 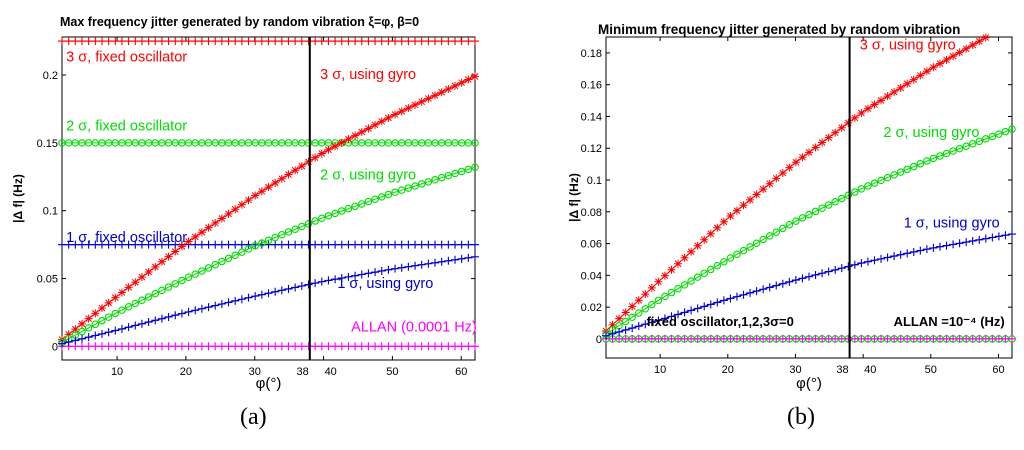 I want to click on x-tick-label: 38, so click(x=303, y=372).